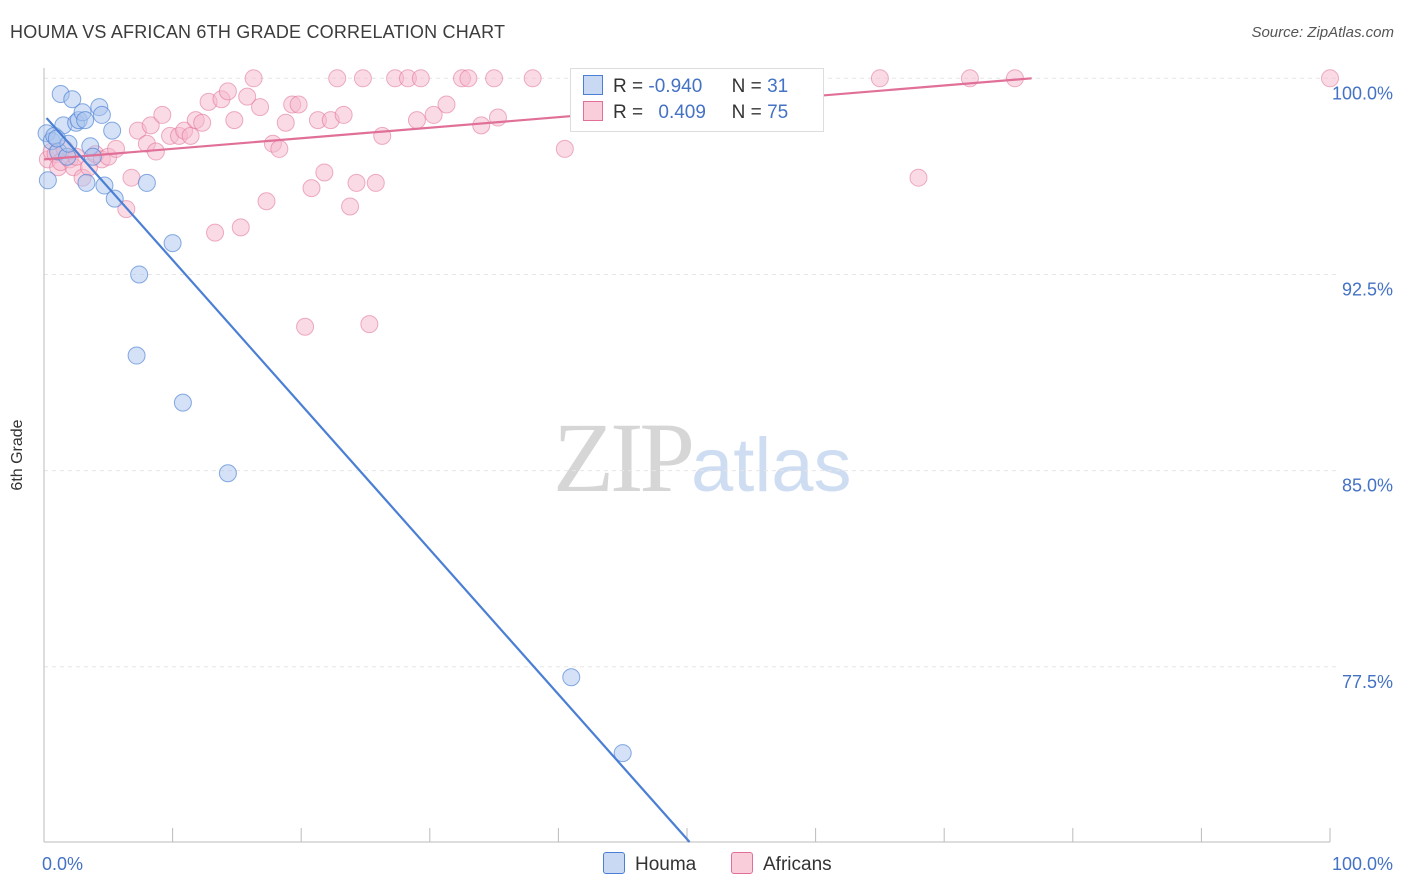  What do you see at coordinates (537, 119) in the screenshot?
I see `africans-trend-line` at bounding box center [537, 119].